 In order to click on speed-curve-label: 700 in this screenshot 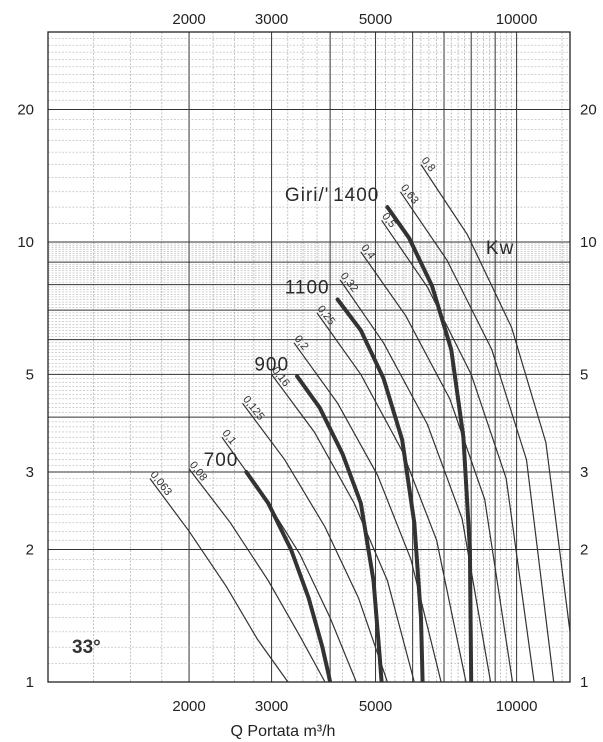, I will do `click(221, 460)`.